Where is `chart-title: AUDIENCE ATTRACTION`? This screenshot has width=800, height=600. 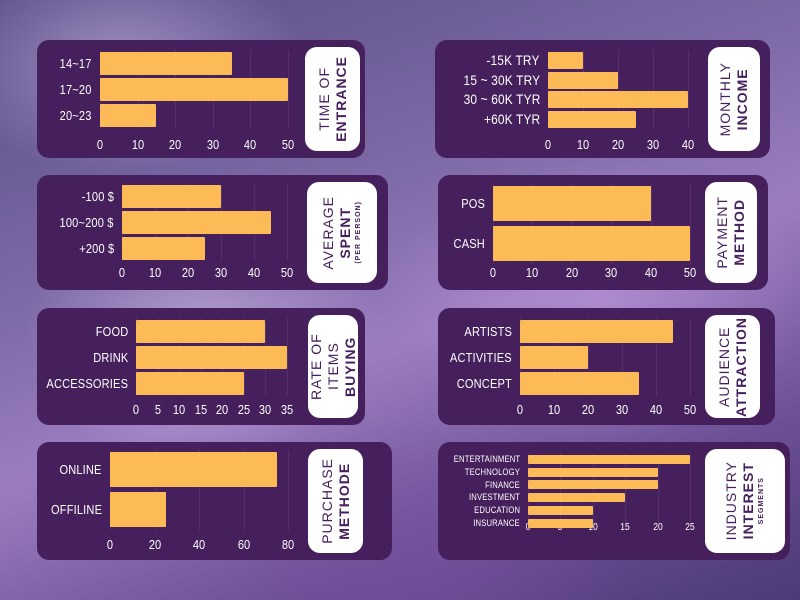
chart-title: AUDIENCE ATTRACTION is located at coordinates (733, 367).